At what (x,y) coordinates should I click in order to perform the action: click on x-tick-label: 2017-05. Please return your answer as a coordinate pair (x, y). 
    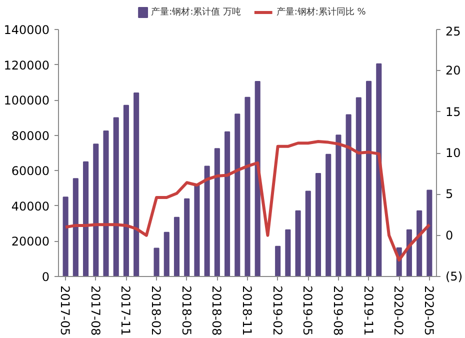
    Looking at the image, I should click on (65, 311).